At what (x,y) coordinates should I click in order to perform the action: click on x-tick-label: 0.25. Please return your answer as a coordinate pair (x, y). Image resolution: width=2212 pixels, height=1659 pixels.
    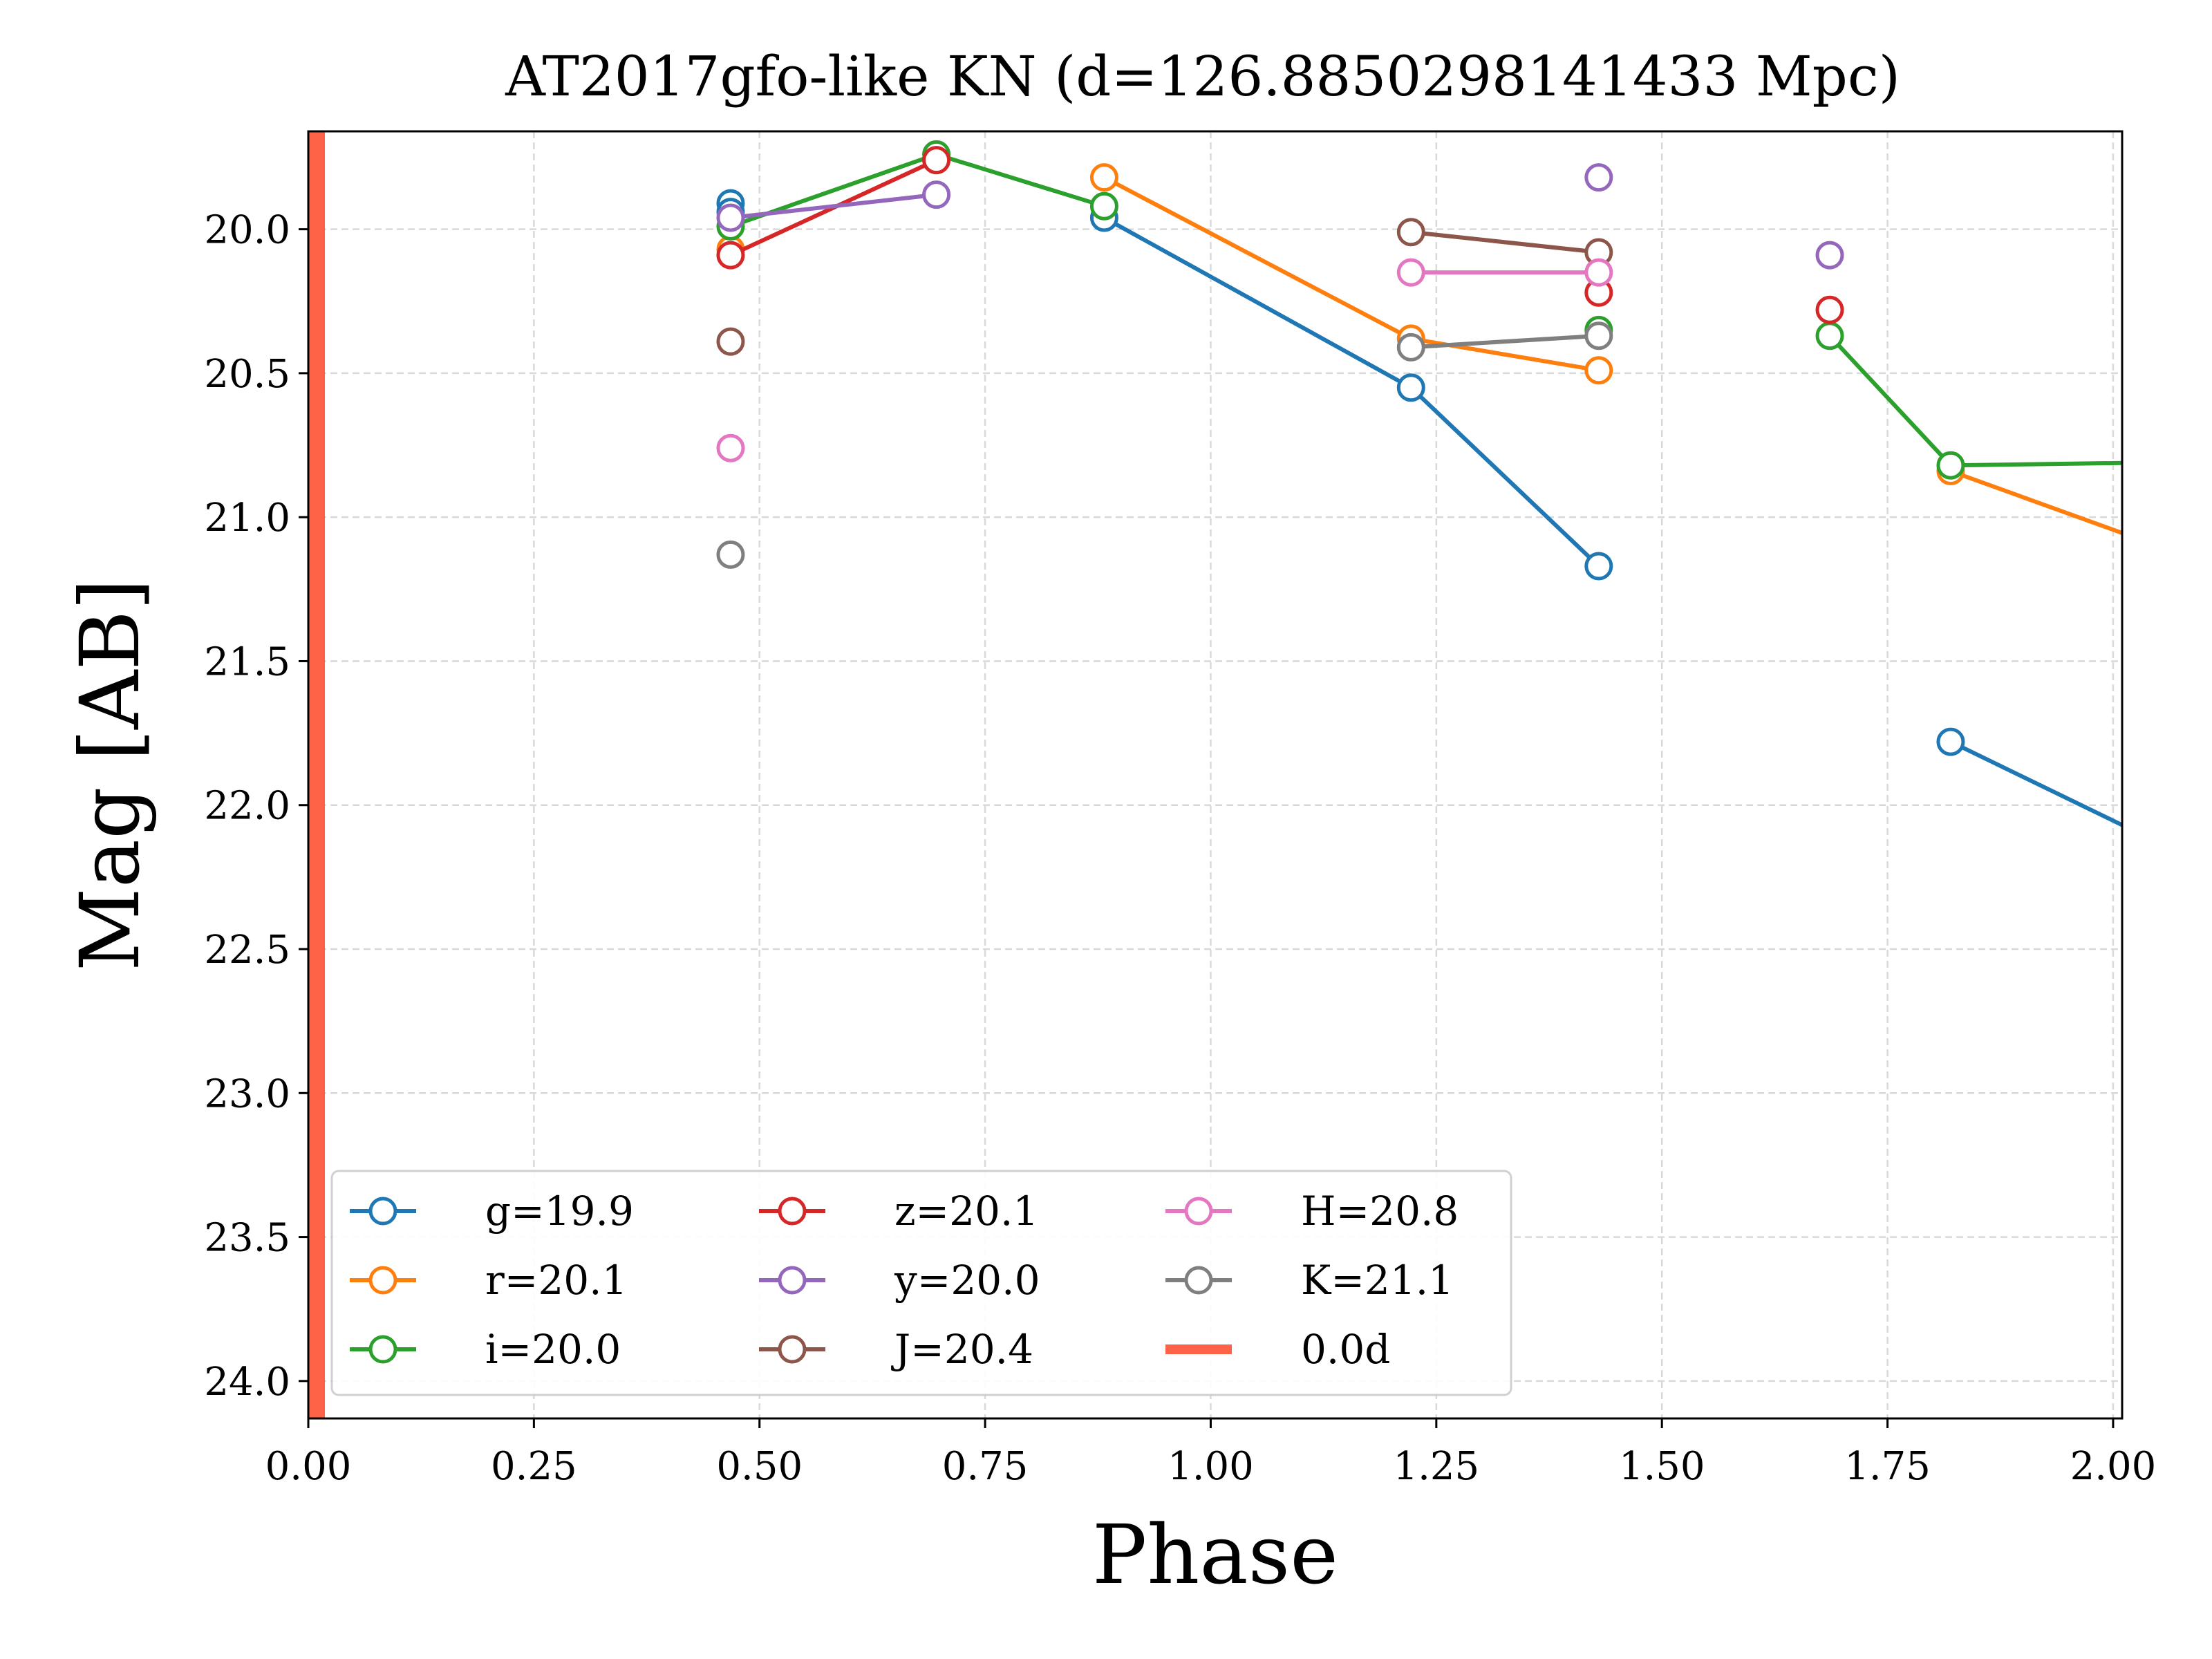
    Looking at the image, I should click on (534, 1466).